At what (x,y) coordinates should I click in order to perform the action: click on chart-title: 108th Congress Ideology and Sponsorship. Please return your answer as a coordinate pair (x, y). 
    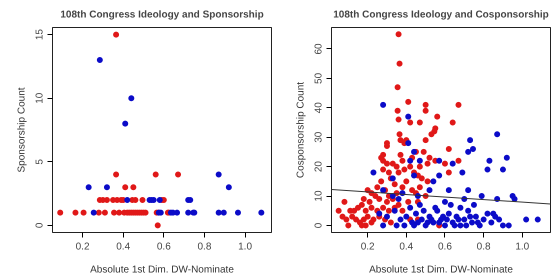
    Looking at the image, I should click on (162, 15).